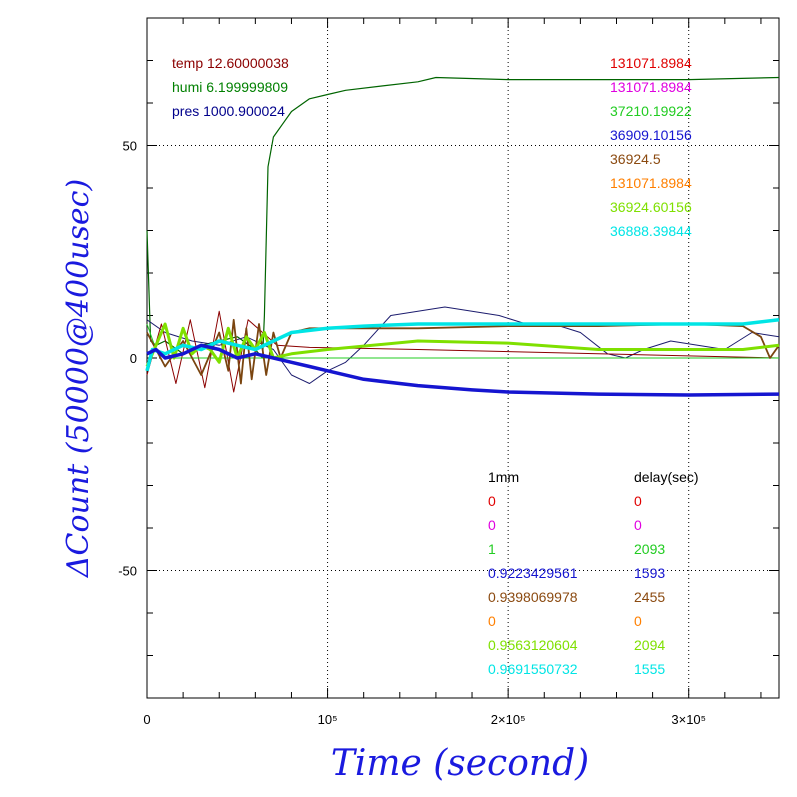 The width and height of the screenshot is (797, 797). I want to click on table-cell-1mm: 0.9223429561, so click(533, 573).